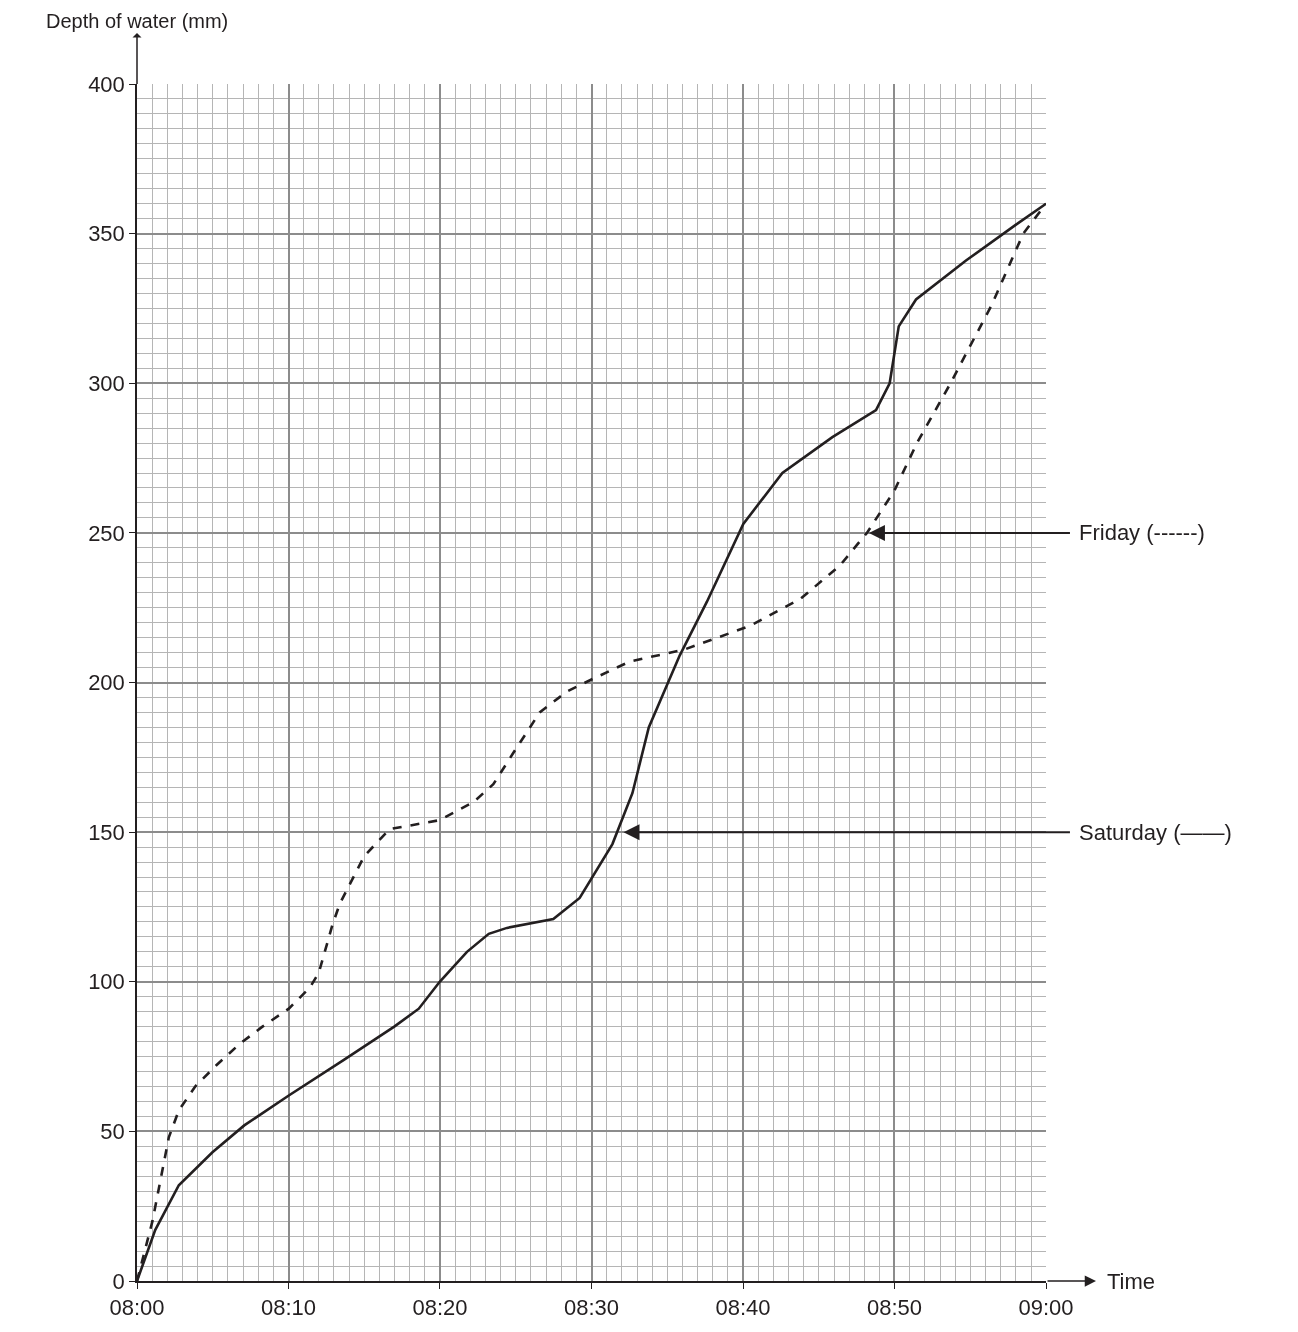  Describe the element at coordinates (591, 1308) in the screenshot. I see `x-tick-label: 08:30` at that location.